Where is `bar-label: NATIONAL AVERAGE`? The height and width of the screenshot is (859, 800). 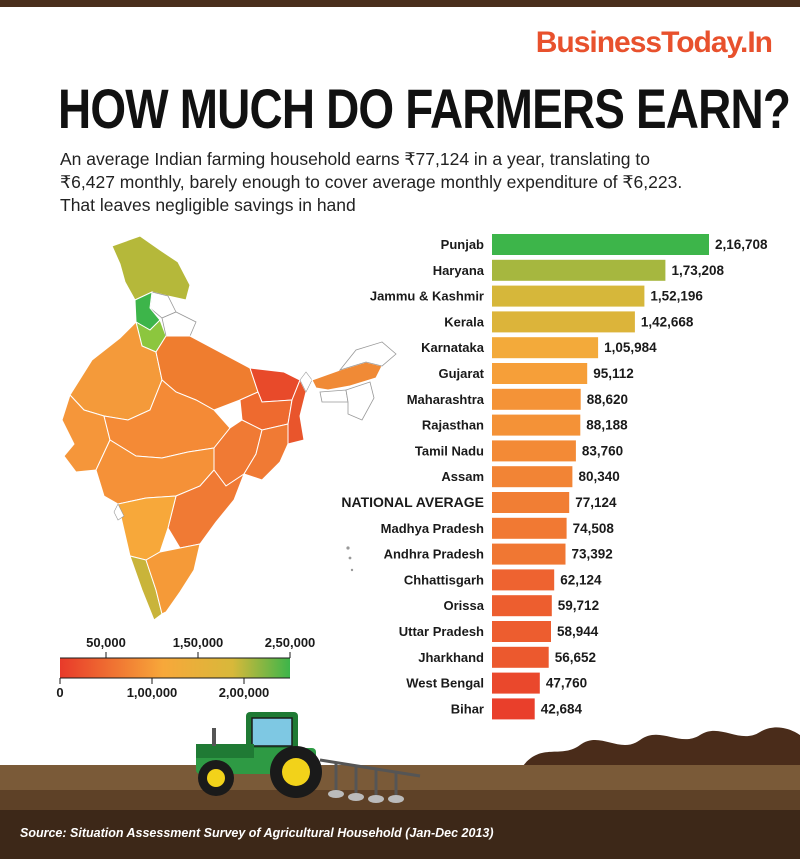 bar-label: NATIONAL AVERAGE is located at coordinates (412, 502).